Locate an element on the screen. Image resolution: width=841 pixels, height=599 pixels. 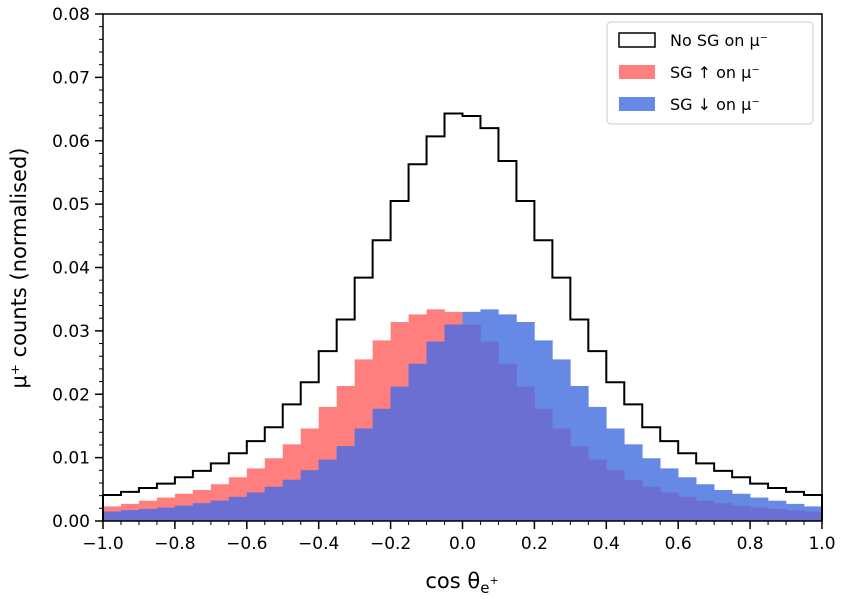
x-axis-ticks: −1.0 −0.8 −0.6 −0.4 −0.2 0.0 0.2 0.4 0.6 0.8 1.0 is located at coordinates (459, 537).